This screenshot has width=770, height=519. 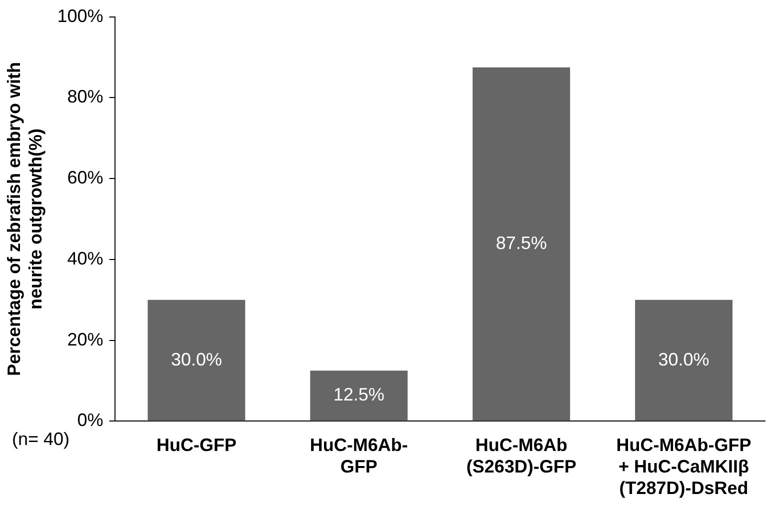 I want to click on y-tick-label: 20%, so click(x=85, y=339).